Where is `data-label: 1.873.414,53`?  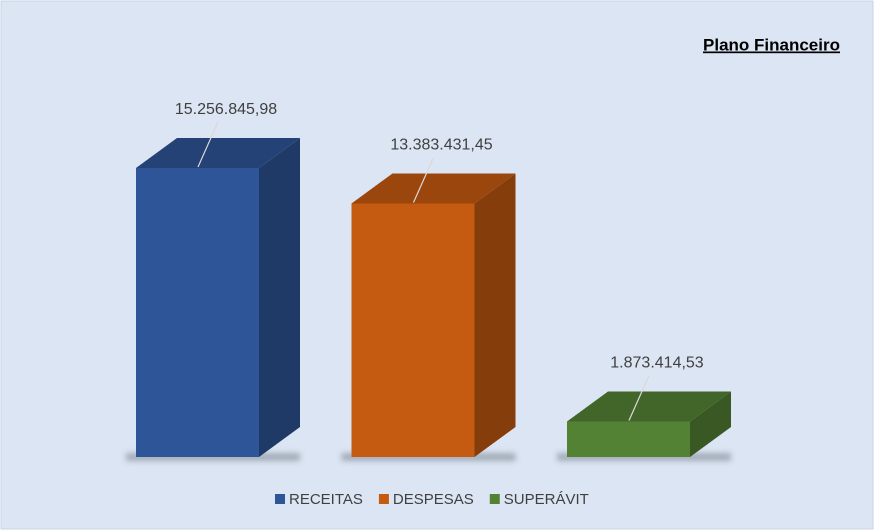 data-label: 1.873.414,53 is located at coordinates (657, 363).